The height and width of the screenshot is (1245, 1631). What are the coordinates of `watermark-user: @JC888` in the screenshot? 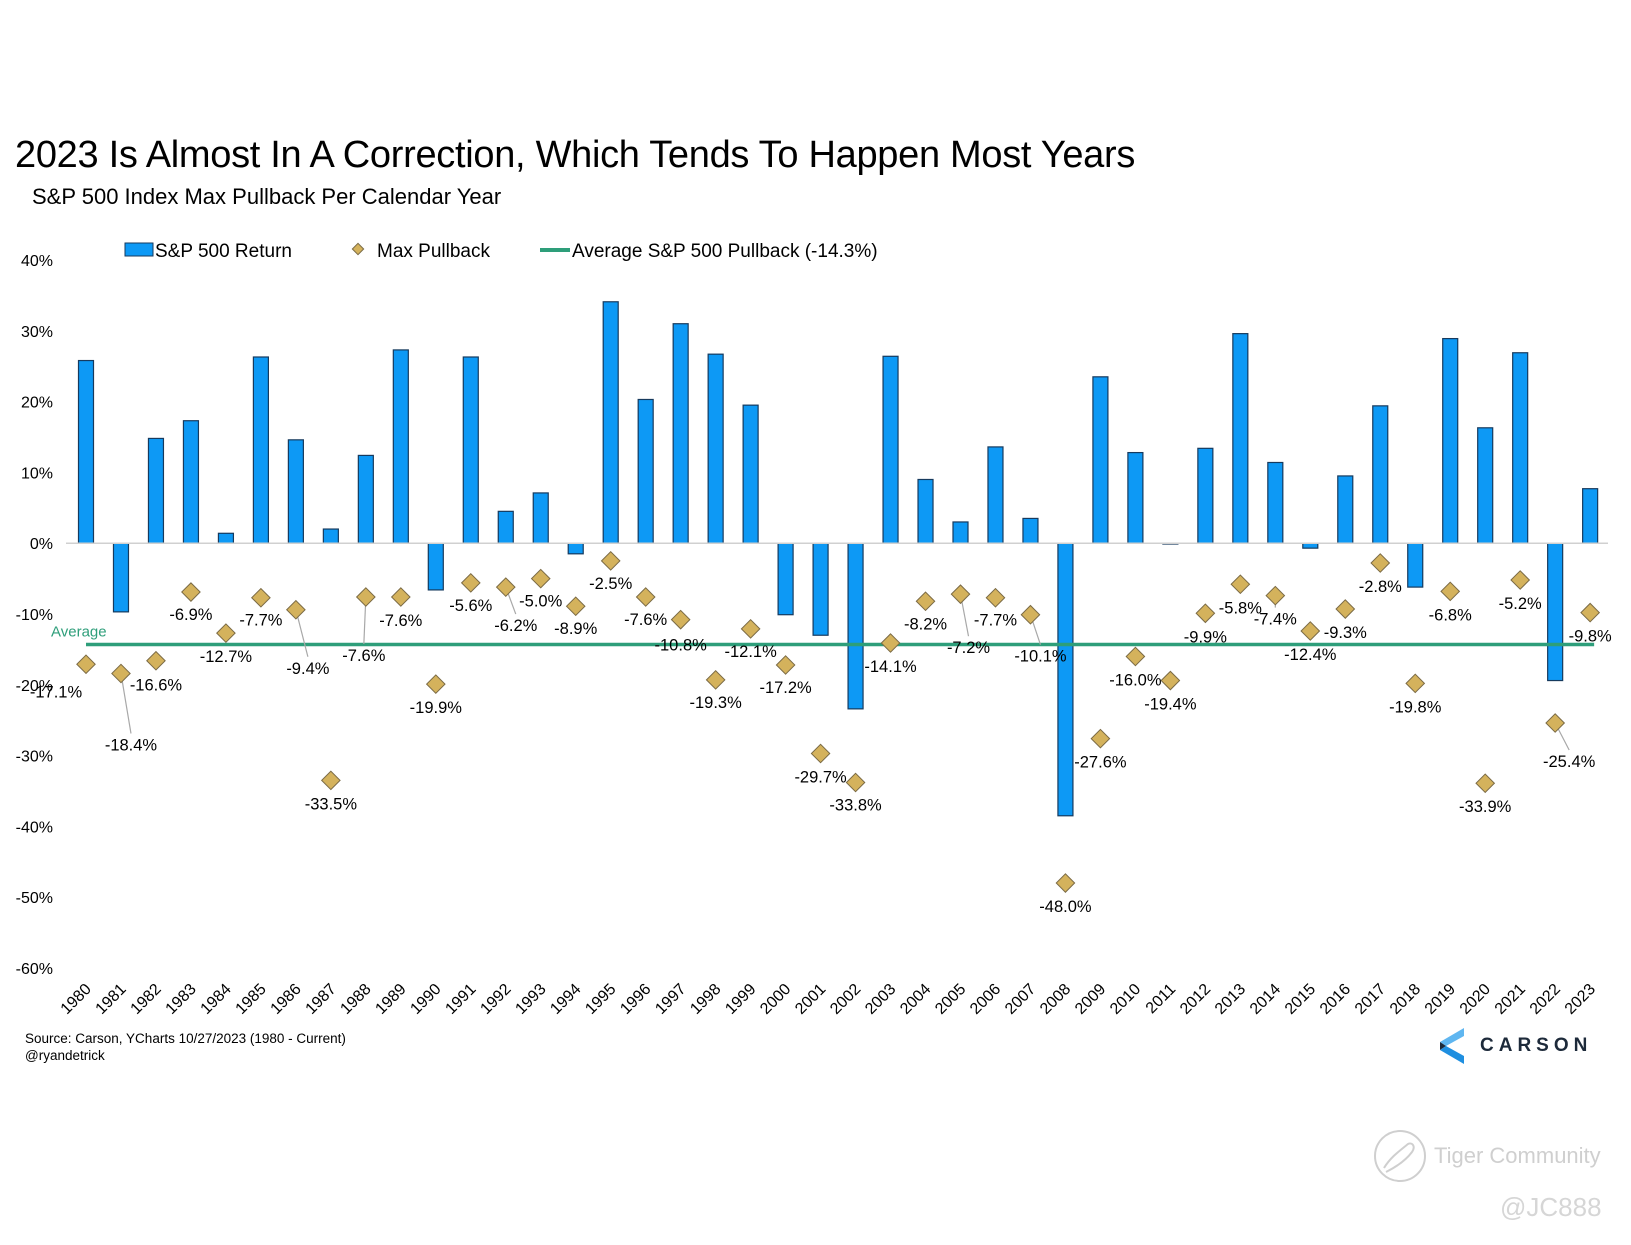 It's located at (1551, 1207).